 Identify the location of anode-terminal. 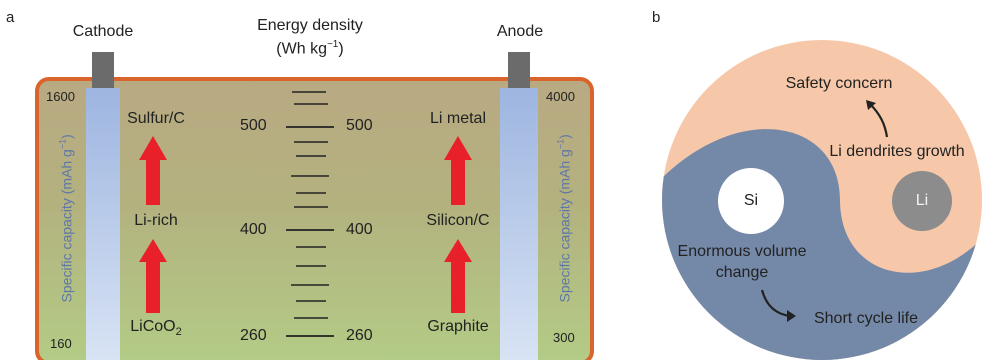
(519, 71).